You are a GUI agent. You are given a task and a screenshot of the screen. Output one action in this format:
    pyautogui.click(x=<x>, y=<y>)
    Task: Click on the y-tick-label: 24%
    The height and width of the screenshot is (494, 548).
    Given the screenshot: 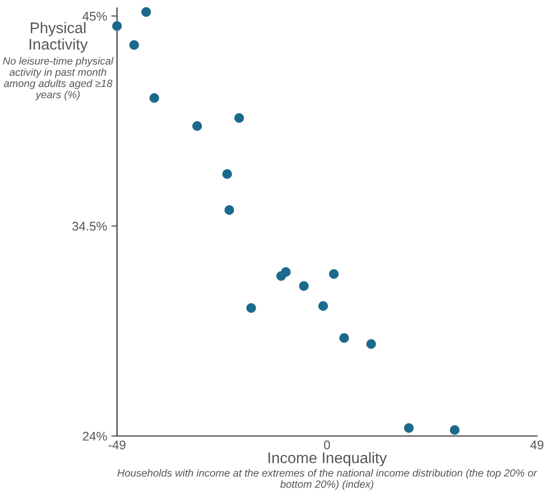 What is the action you would take?
    pyautogui.click(x=94, y=436)
    